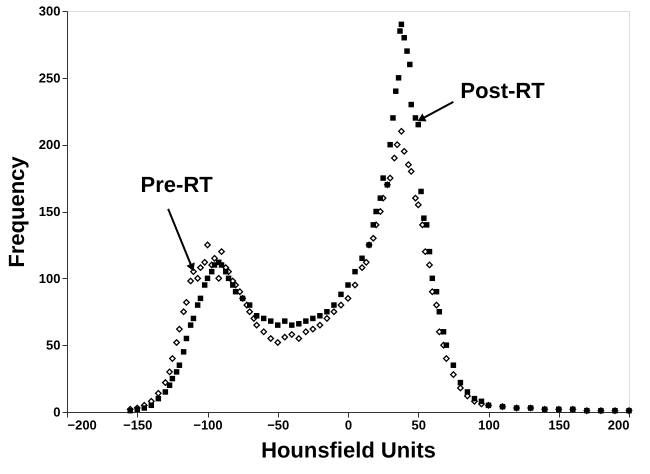  What do you see at coordinates (49, 211) in the screenshot?
I see `y-tick-label: 150` at bounding box center [49, 211].